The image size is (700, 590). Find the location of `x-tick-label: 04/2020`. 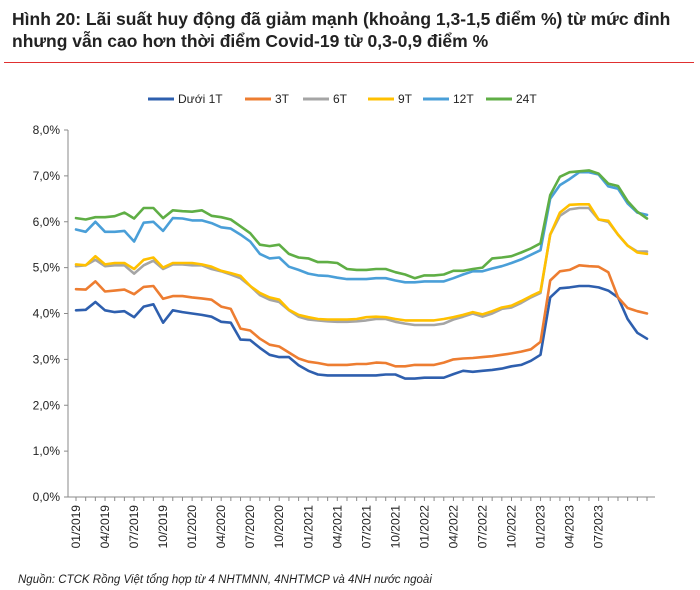

x-tick-label: 04/2020 is located at coordinates (221, 527).